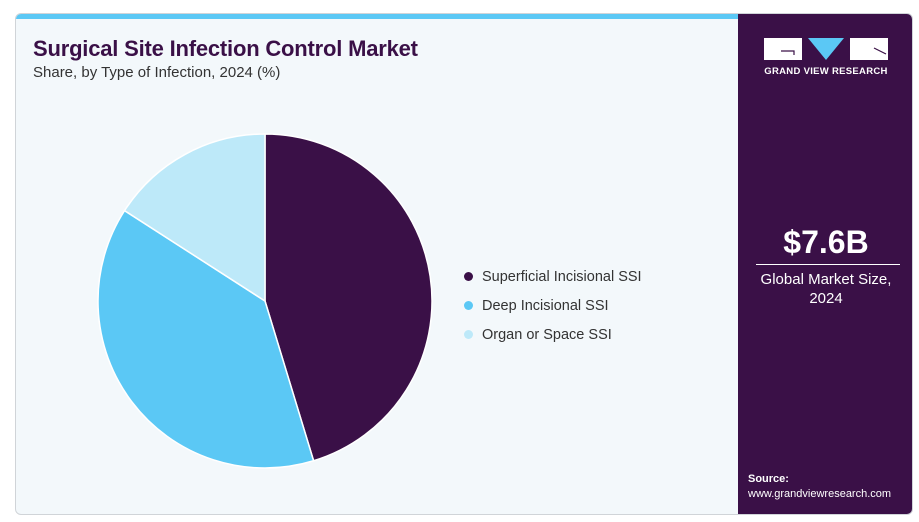 This screenshot has height=522, width=919. What do you see at coordinates (826, 298) in the screenshot?
I see `caption-line-2: 2024` at bounding box center [826, 298].